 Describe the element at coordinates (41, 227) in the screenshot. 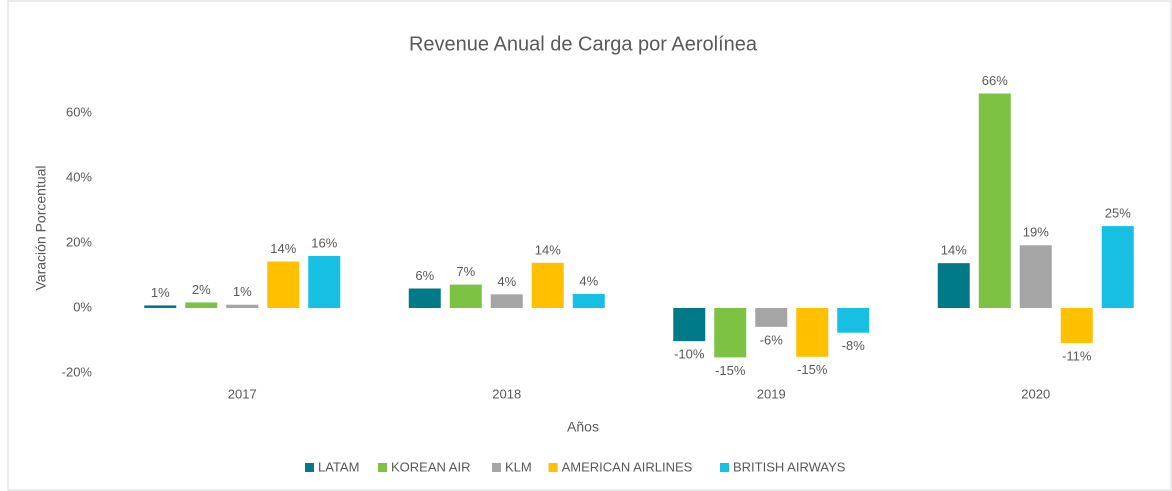

I see `y-axis-label: Varación Porcentual` at that location.